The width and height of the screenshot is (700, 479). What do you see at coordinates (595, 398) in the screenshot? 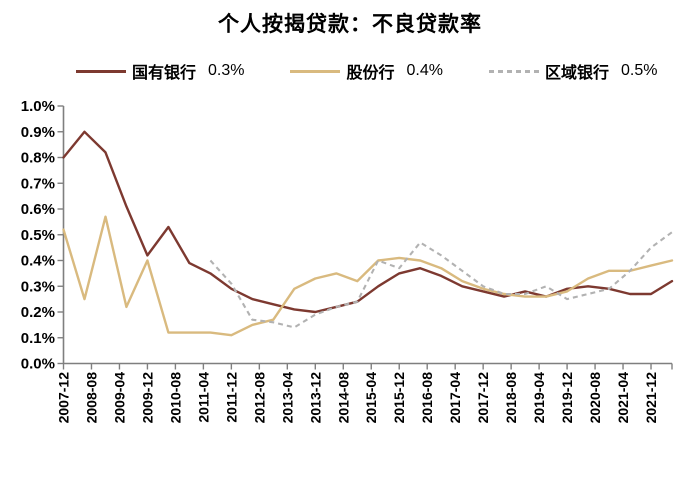
I see `x-tick-label: 2020-08` at bounding box center [595, 398].